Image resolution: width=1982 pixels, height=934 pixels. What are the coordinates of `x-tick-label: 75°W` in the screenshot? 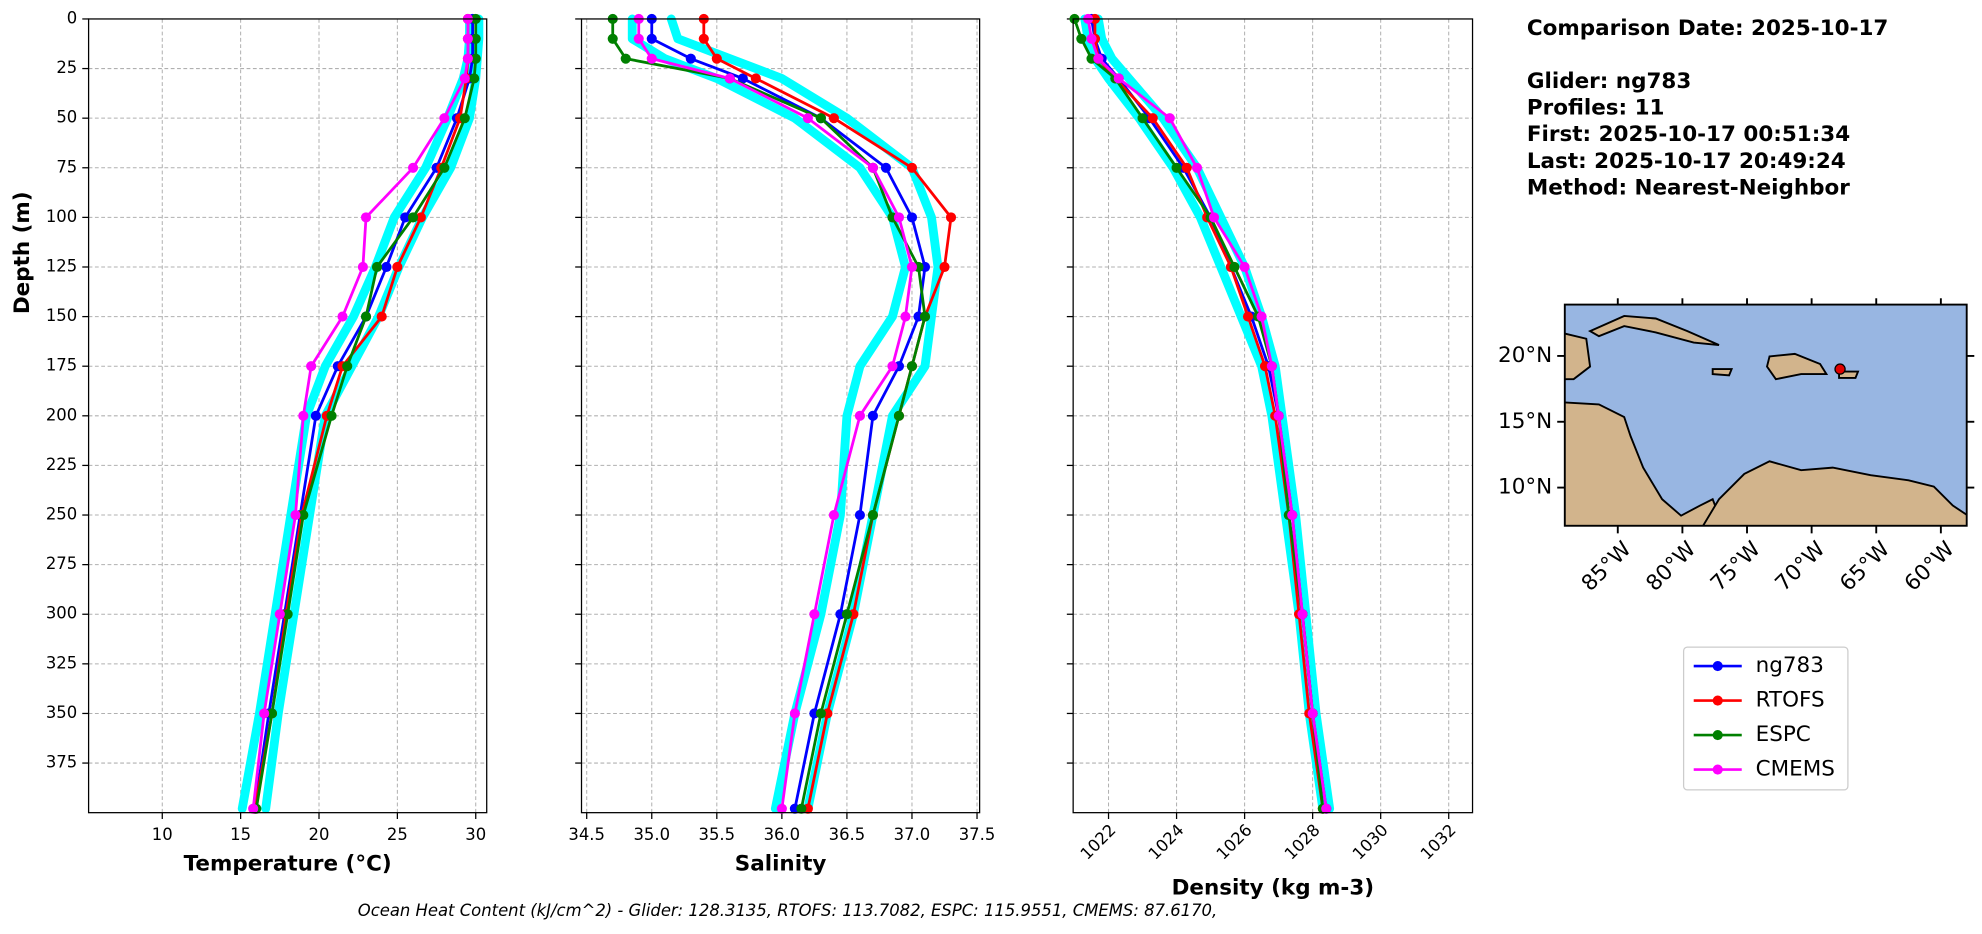 It's located at (1736, 567).